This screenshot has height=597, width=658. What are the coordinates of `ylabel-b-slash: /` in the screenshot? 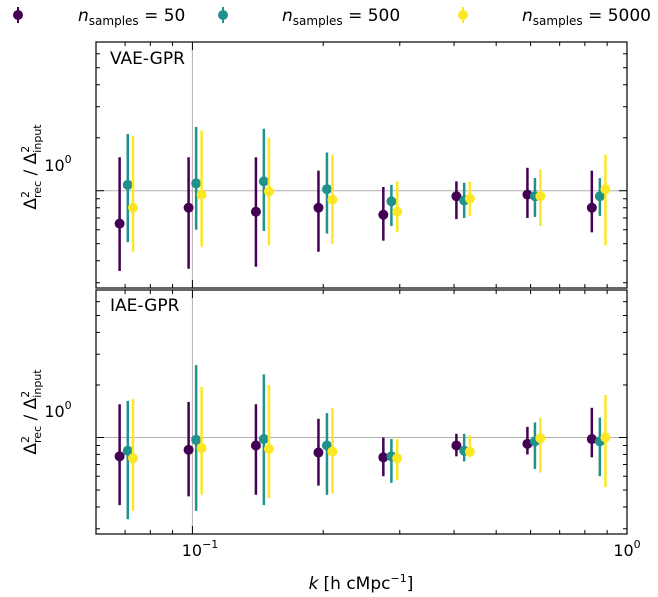 It's located at (31, 417).